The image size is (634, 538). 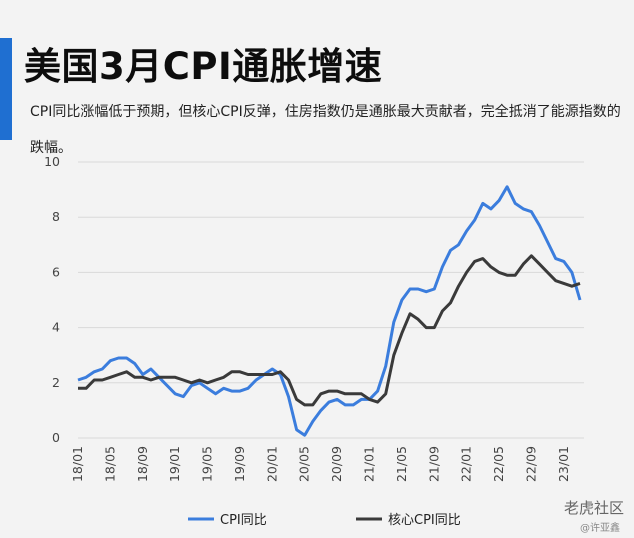 I want to click on x-tick-label: 22/01, so click(x=466, y=464).